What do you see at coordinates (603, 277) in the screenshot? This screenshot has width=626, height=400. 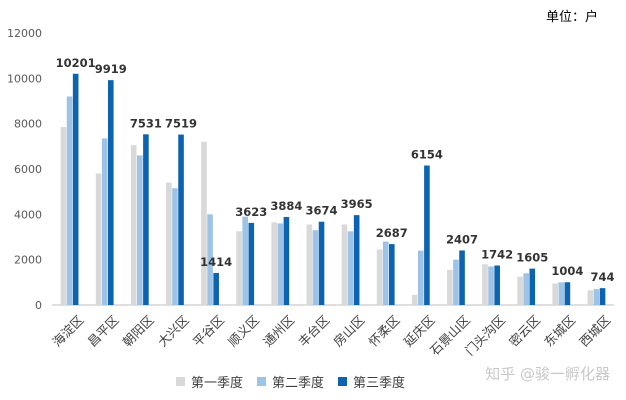 I see `data-label: 744` at bounding box center [603, 277].